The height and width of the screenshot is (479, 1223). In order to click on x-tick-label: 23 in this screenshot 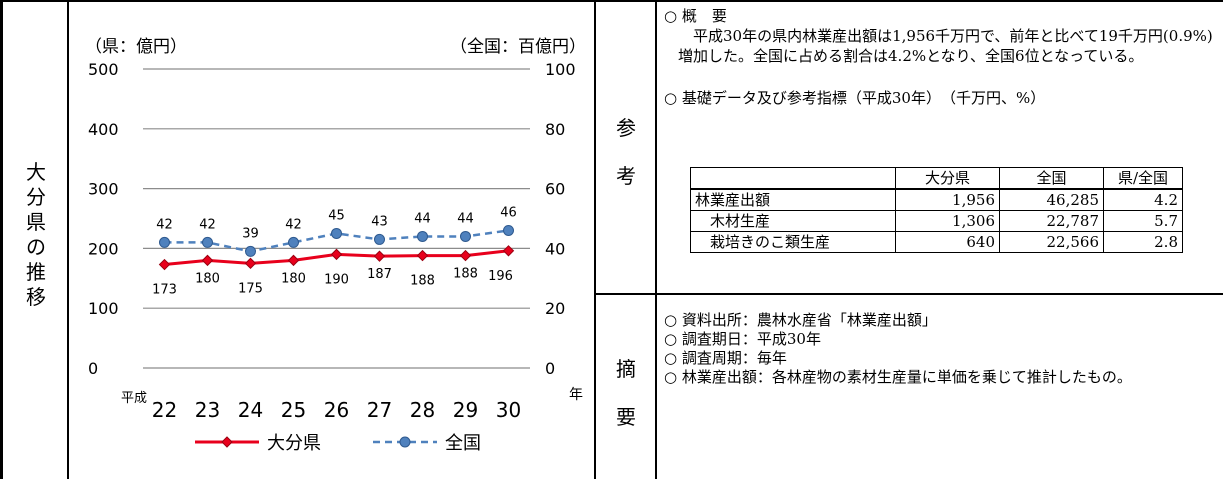, I will do `click(207, 410)`.